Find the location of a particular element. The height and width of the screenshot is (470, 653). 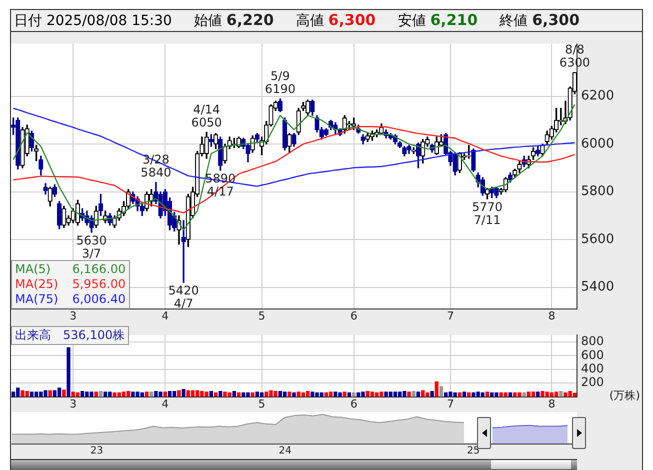

y-tick-label: 600 is located at coordinates (592, 355).